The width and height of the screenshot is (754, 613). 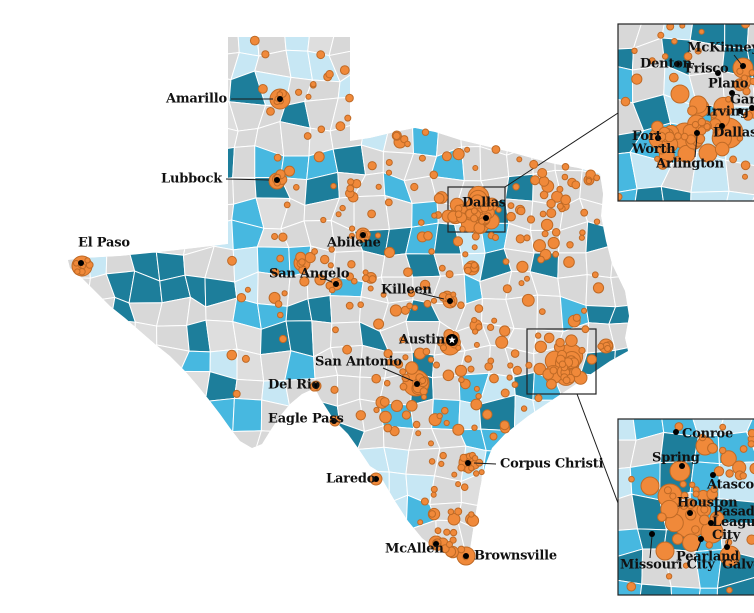 What do you see at coordinates (699, 546) in the screenshot?
I see `pearland-leader-line` at bounding box center [699, 546].